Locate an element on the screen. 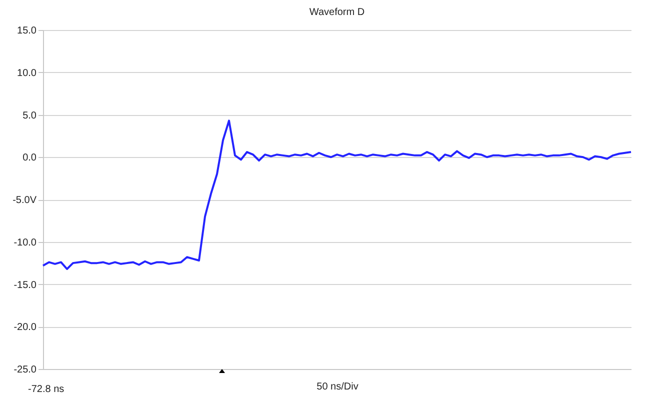 The image size is (655, 402). y-tick-label: 15.0 is located at coordinates (27, 31).